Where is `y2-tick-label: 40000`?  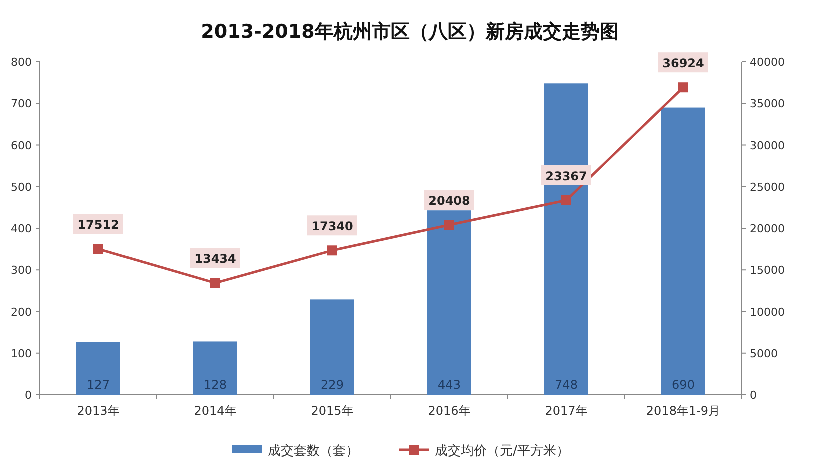 y2-tick-label: 40000 is located at coordinates (767, 62).